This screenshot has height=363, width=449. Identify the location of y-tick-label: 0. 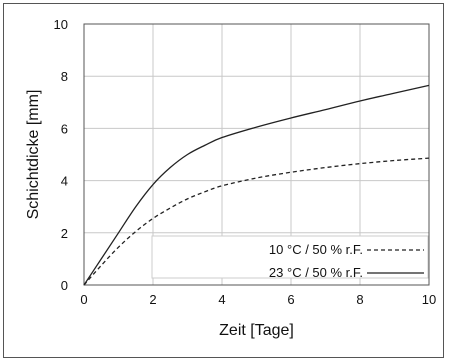
(64, 285).